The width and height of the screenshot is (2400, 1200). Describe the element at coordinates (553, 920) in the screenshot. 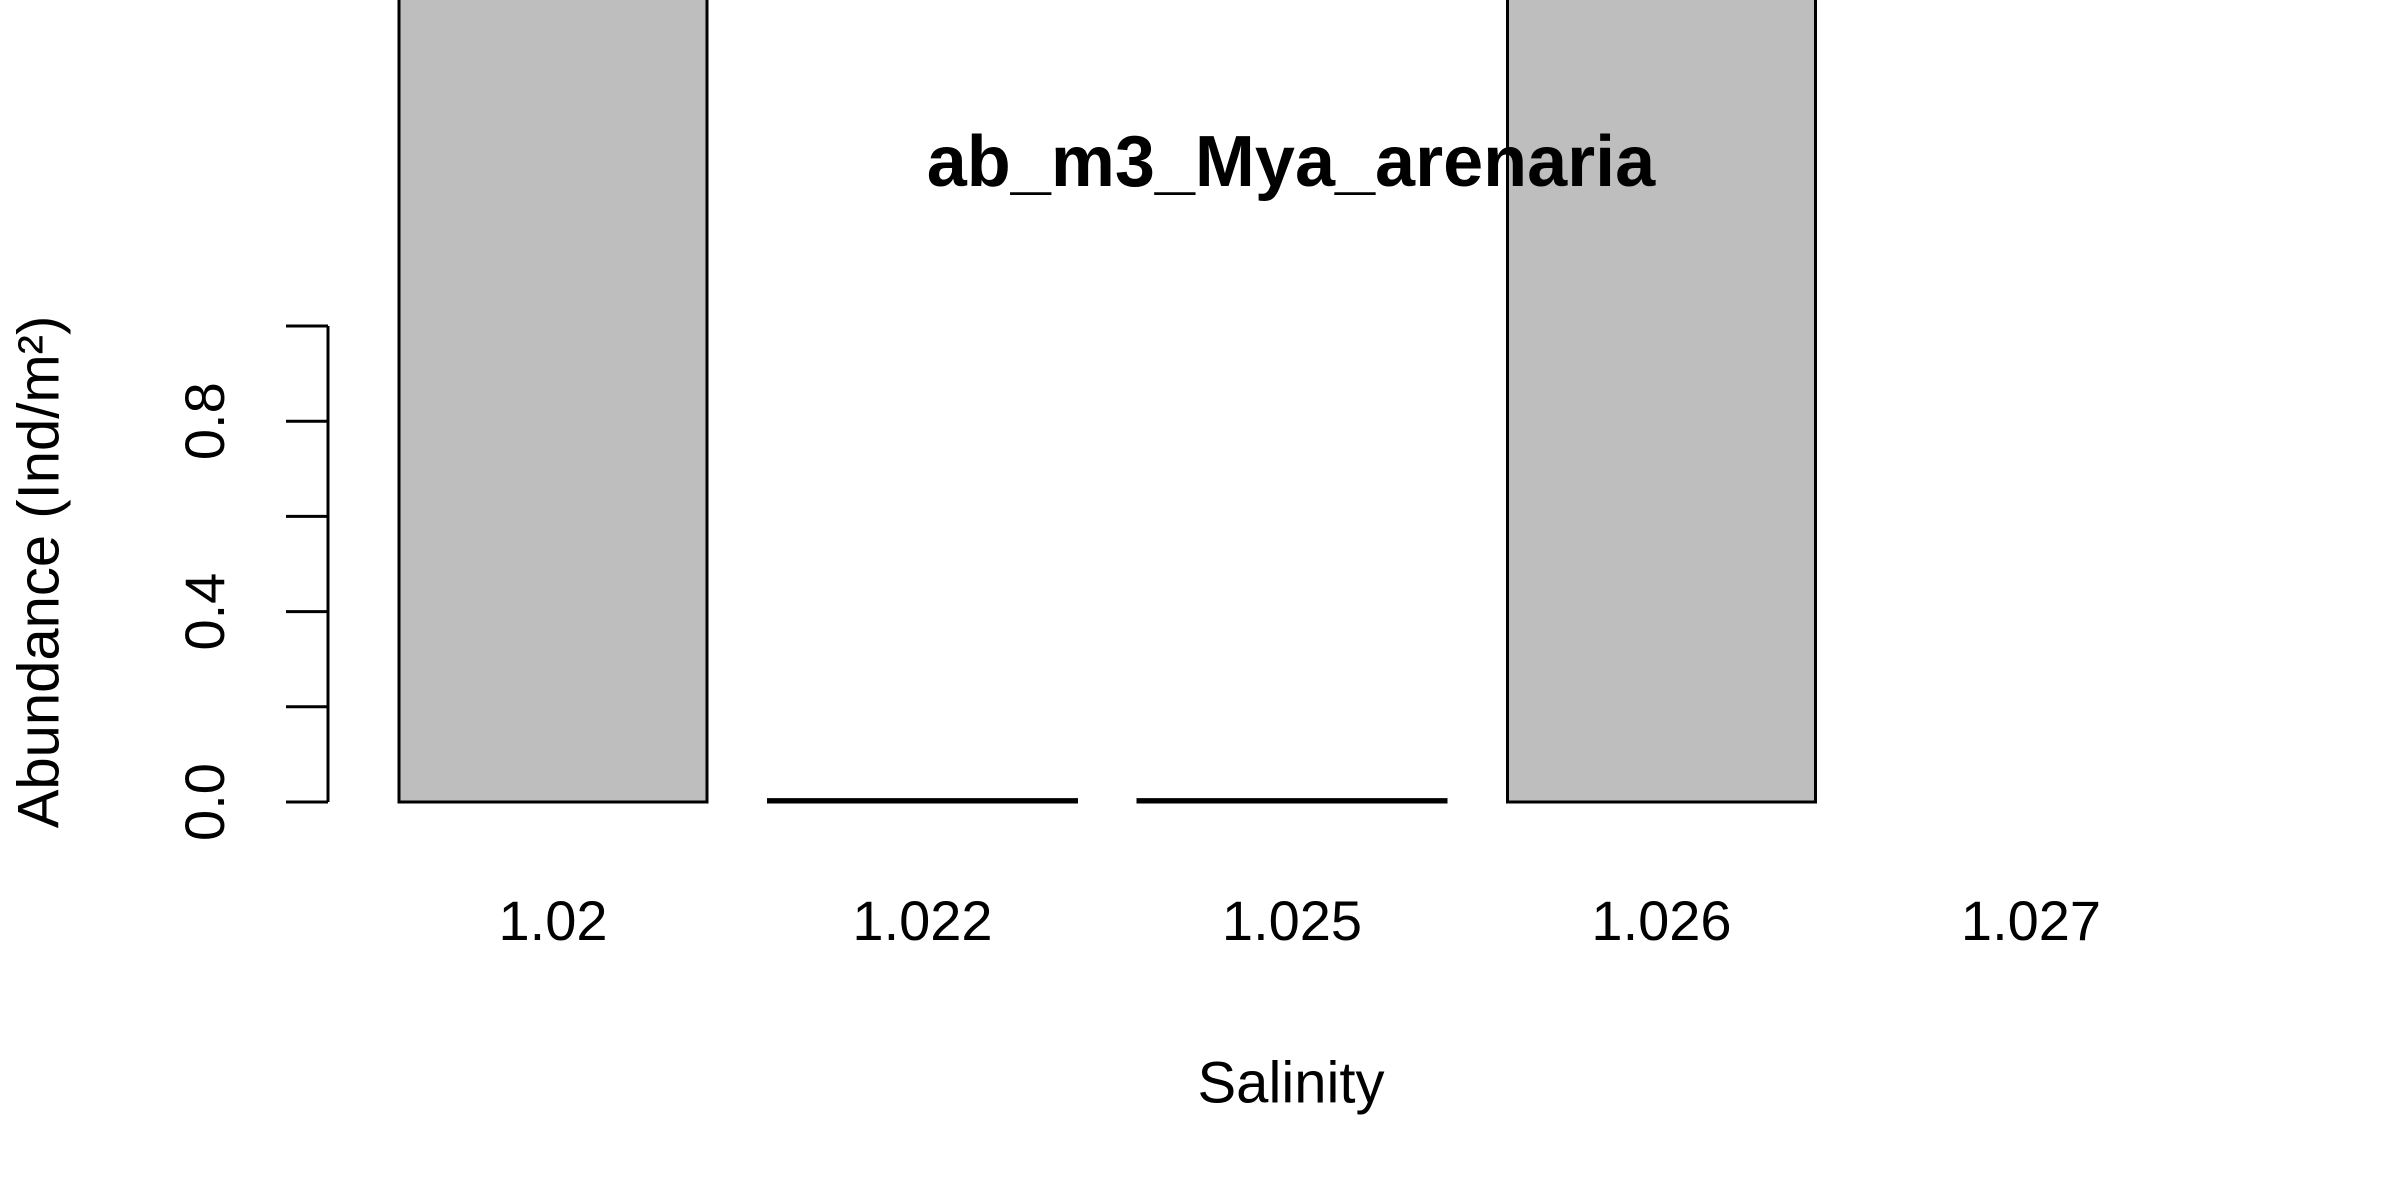

I see `x-tick-label: 1.02` at that location.